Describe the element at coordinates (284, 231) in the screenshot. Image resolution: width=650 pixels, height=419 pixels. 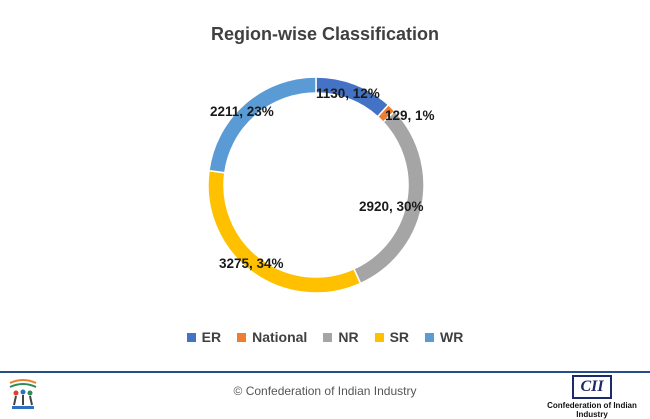
I see `slice-sr` at that location.